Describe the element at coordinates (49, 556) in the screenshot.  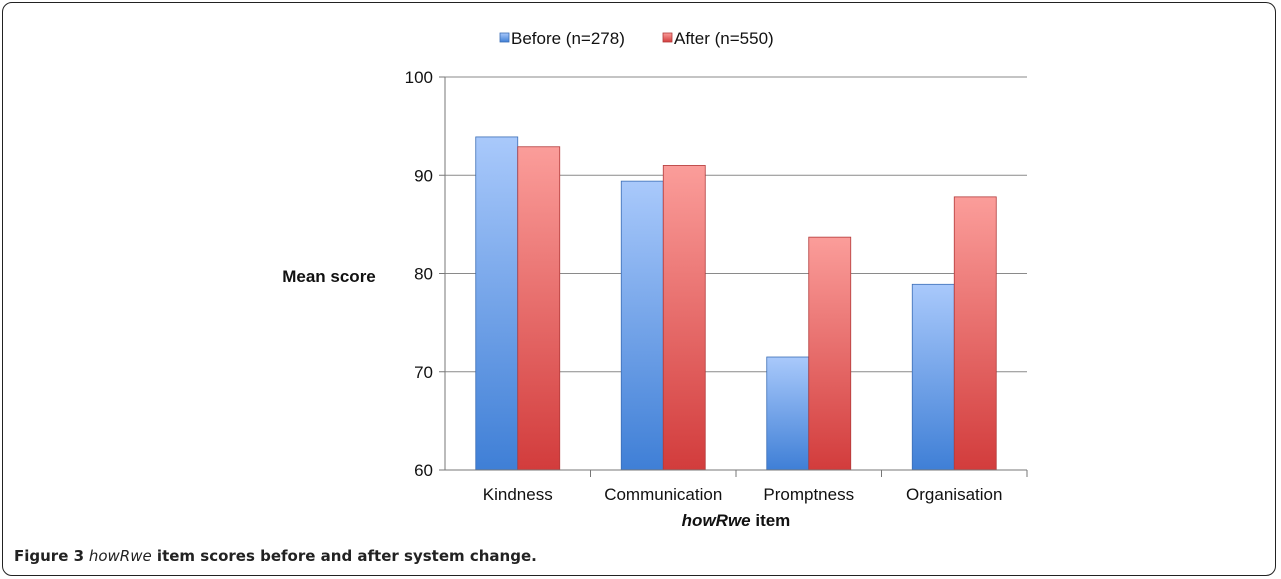
I see `figure-label: Figure 3` at that location.